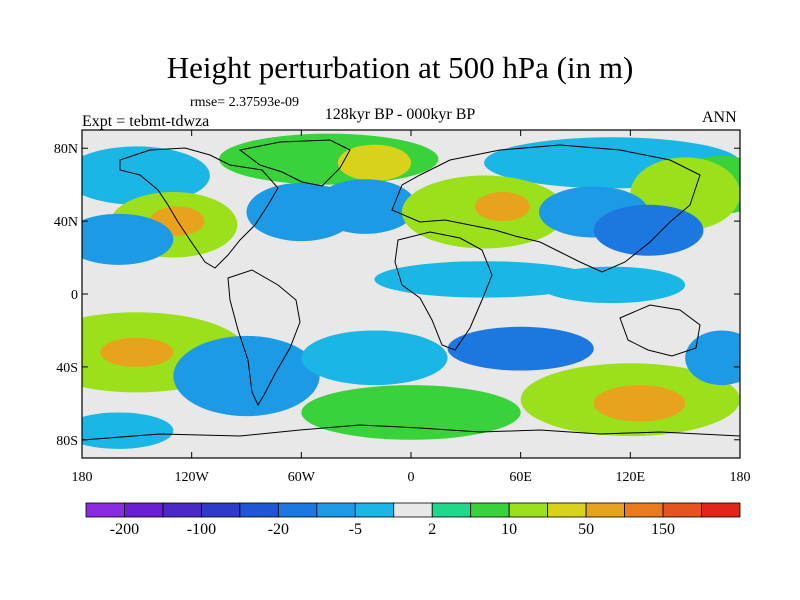 The height and width of the screenshot is (600, 800). What do you see at coordinates (586, 529) in the screenshot?
I see `colorbar-label: 50` at bounding box center [586, 529].